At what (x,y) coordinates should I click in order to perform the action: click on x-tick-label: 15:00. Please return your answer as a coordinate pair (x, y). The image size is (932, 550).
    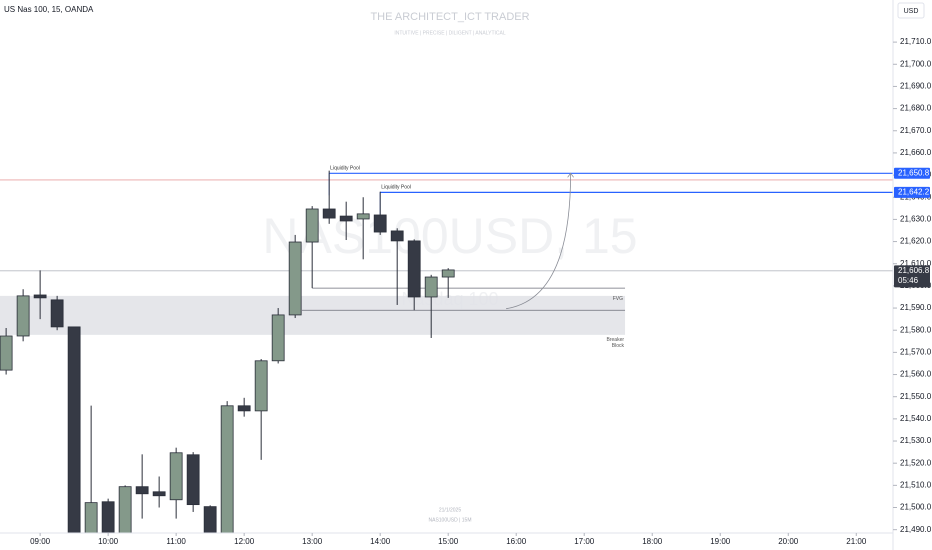
    Looking at the image, I should click on (448, 541).